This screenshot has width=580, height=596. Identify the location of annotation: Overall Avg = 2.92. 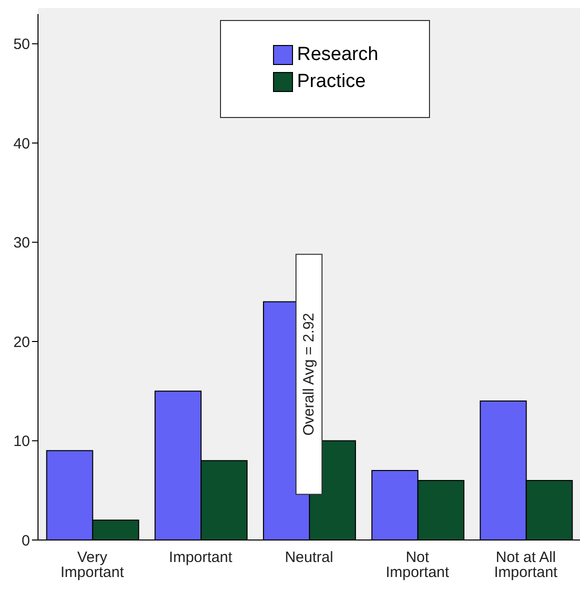
(309, 374).